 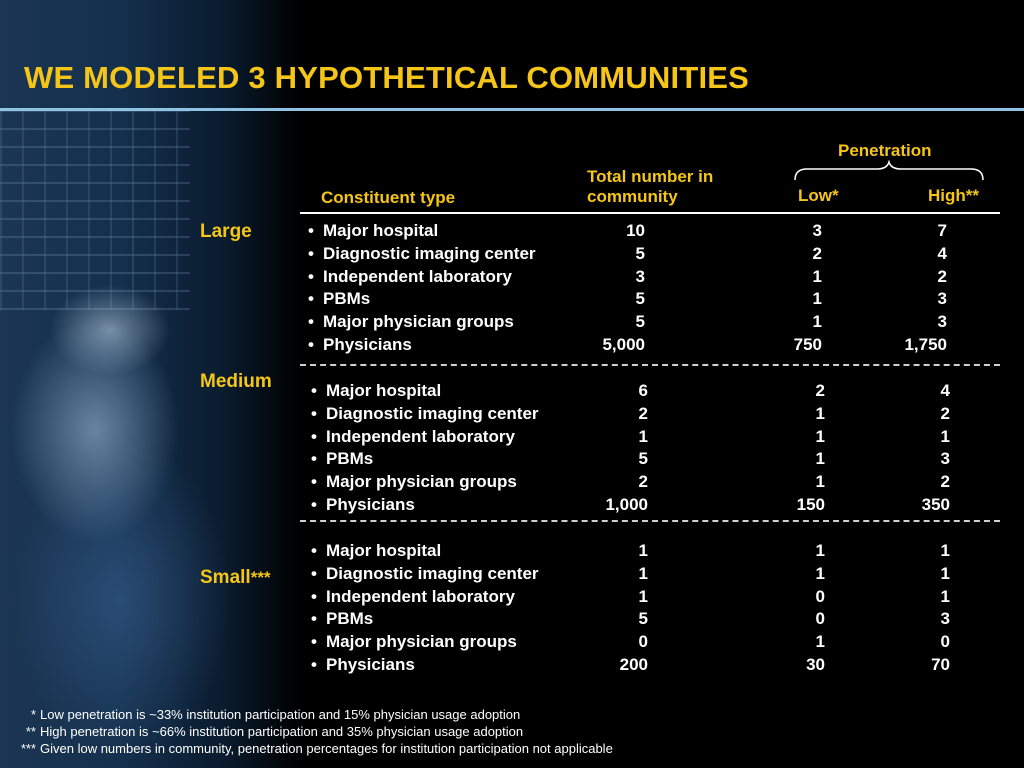 What do you see at coordinates (953, 195) in the screenshot?
I see `high-penetration-header: High**` at bounding box center [953, 195].